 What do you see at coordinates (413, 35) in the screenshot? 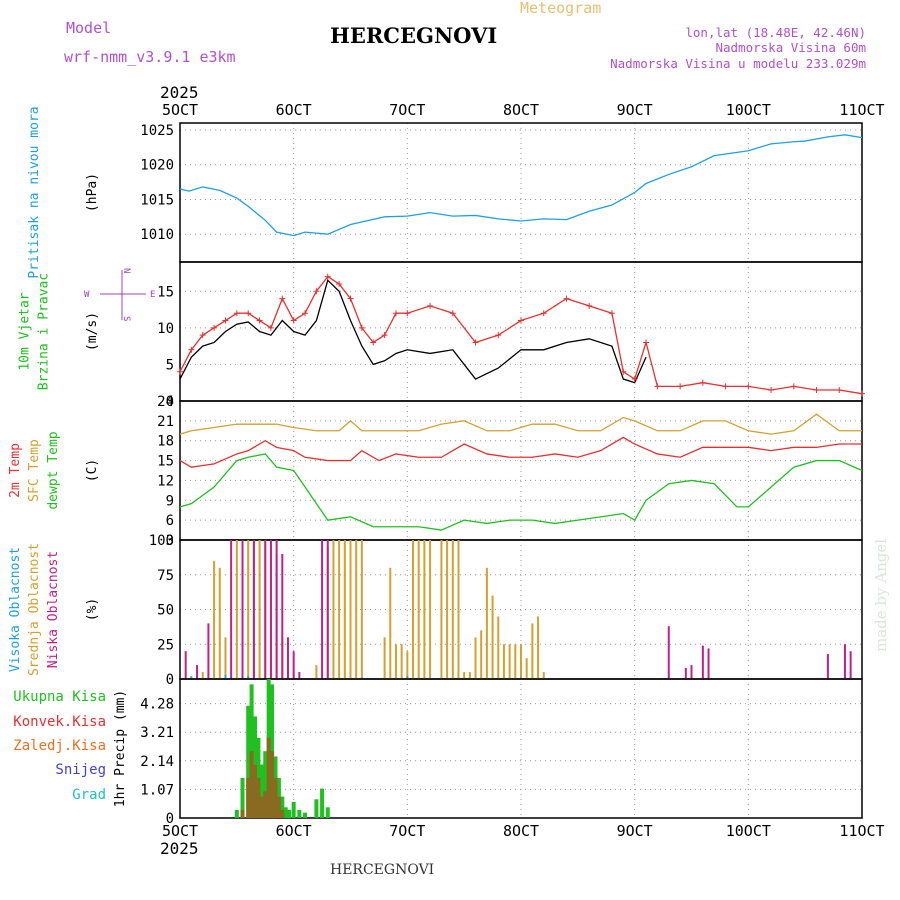
I see `station-title: HERCEGNOVI` at bounding box center [413, 35].